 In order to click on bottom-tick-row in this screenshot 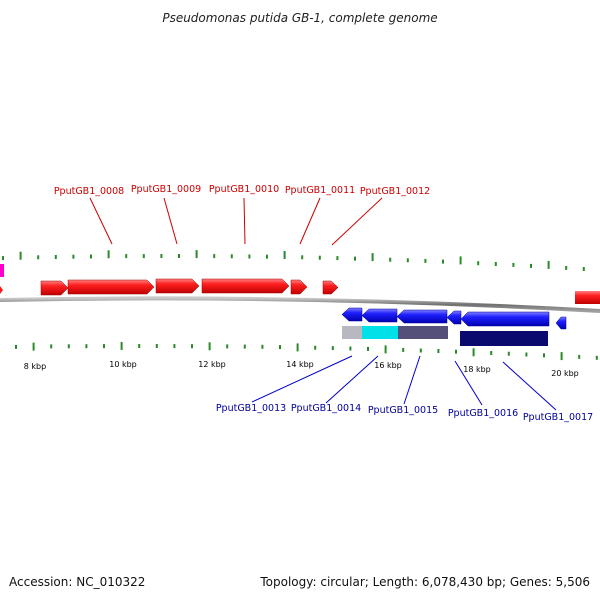, I will do `click(306, 351)`.